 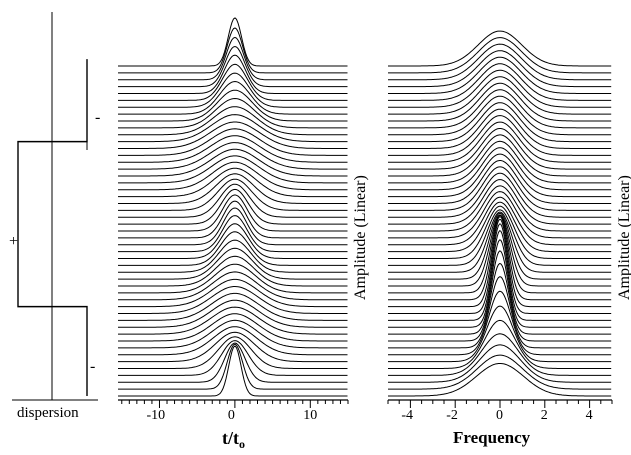 I want to click on dispersion-sign-top: -, so click(x=97, y=117).